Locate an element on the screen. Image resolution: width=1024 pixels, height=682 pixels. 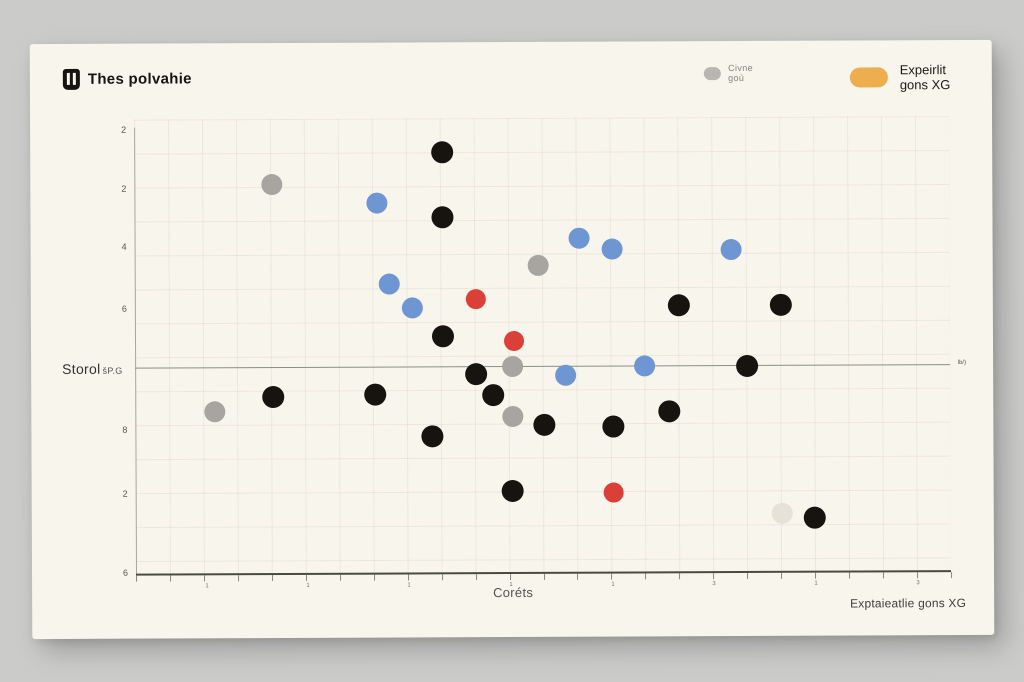
legend-swatch-orange is located at coordinates (868, 77).